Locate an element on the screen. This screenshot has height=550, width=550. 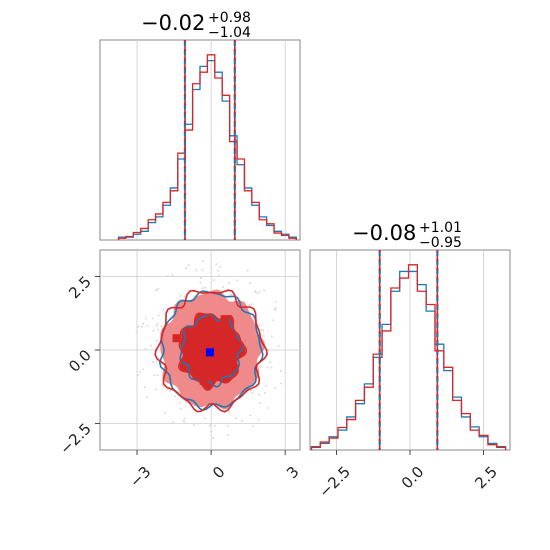
panel-bottom-right-title-sup: +1.01 is located at coordinates (440, 228).